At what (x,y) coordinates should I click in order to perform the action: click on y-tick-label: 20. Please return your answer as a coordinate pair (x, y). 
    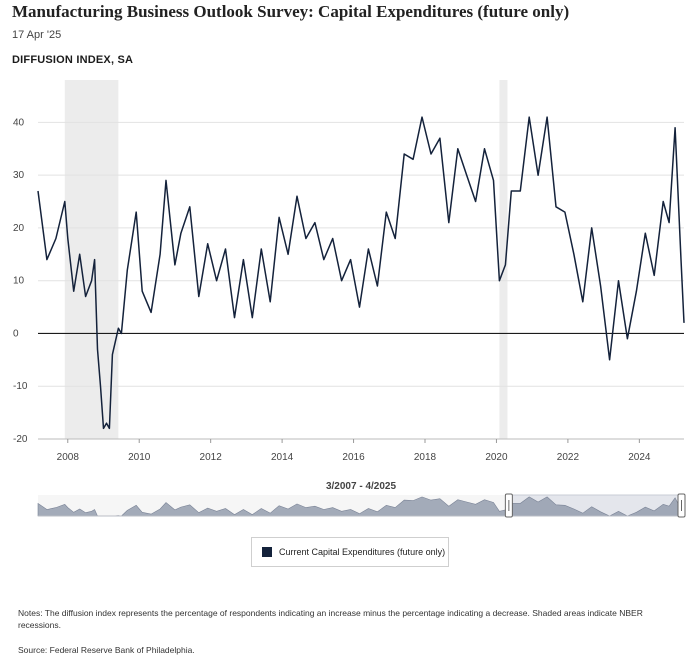
    Looking at the image, I should click on (19, 228).